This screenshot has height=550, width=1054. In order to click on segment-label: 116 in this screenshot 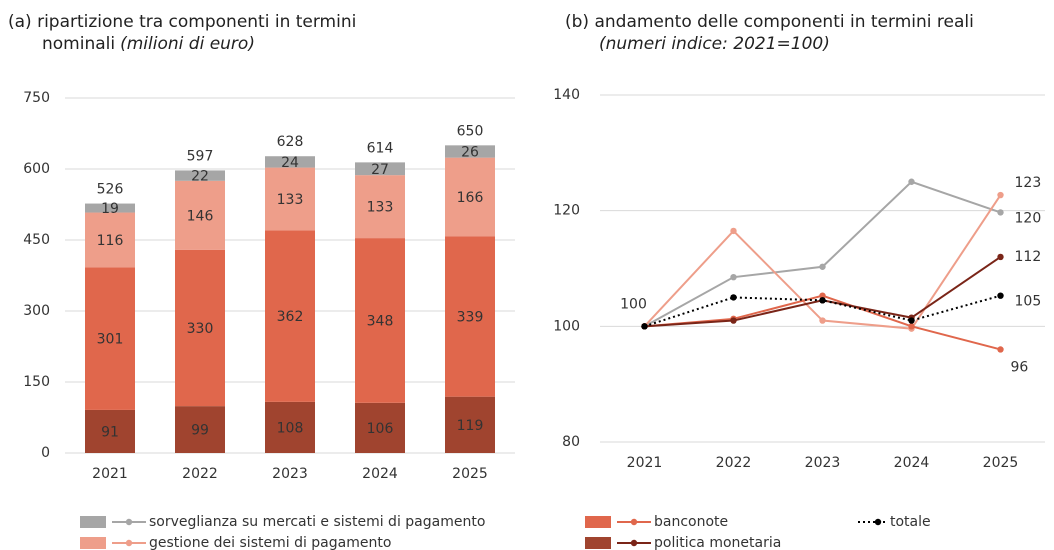, I will do `click(110, 241)`.